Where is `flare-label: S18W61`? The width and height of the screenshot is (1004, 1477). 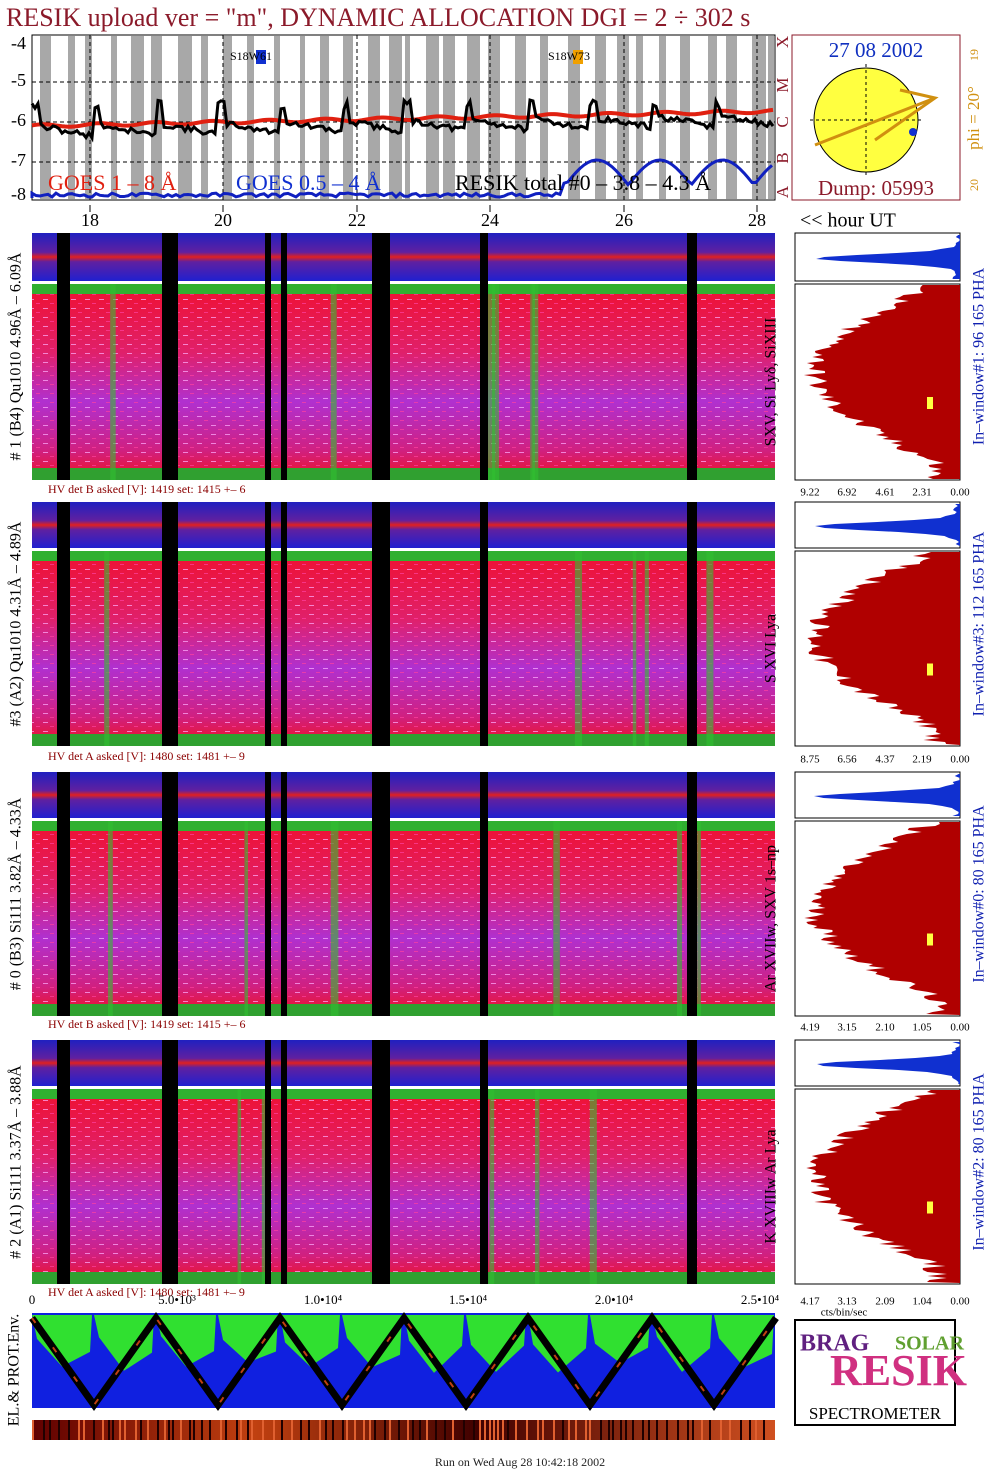 flare-label: S18W61 is located at coordinates (251, 56).